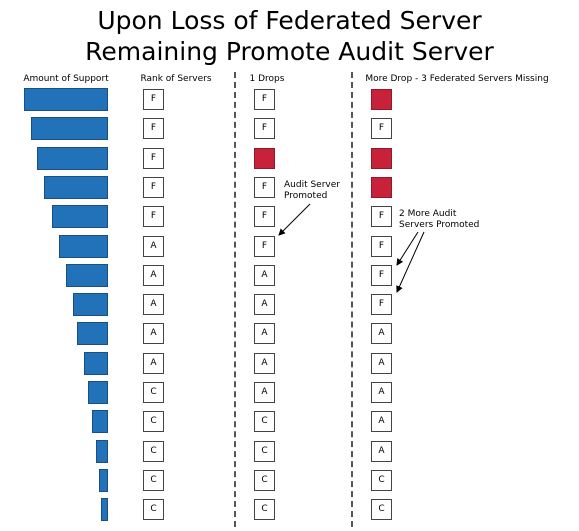 The height and width of the screenshot is (531, 579). What do you see at coordinates (235, 299) in the screenshot?
I see `divider-left` at bounding box center [235, 299].